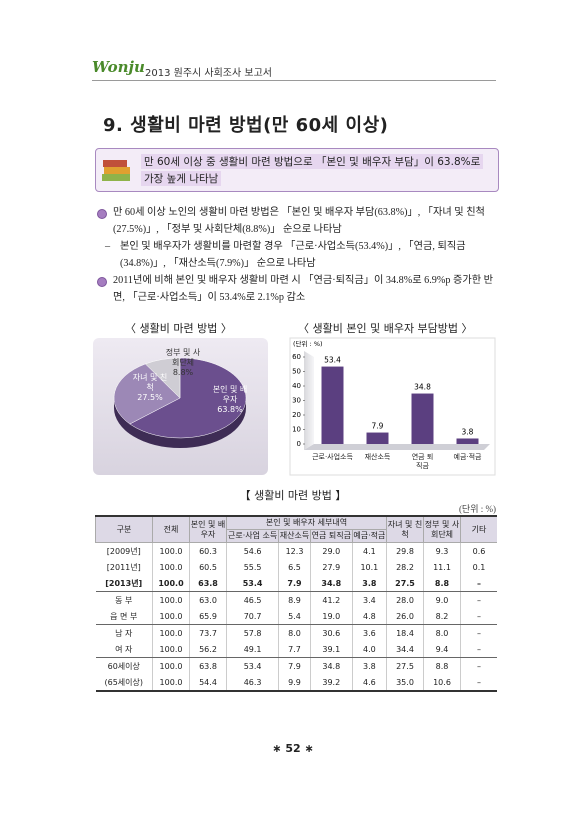 This screenshot has width=586, height=830. What do you see at coordinates (294, 536) in the screenshot?
I see `header-cell: 재산소득` at bounding box center [294, 536].